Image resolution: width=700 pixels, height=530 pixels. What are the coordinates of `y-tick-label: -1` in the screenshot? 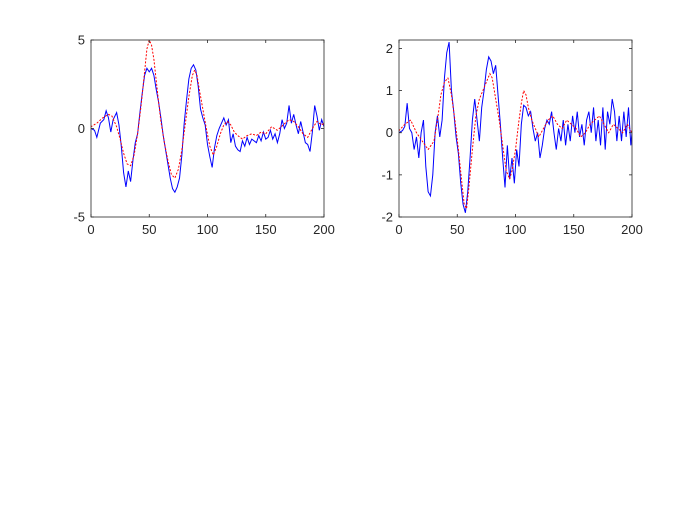 It's located at (387, 174).